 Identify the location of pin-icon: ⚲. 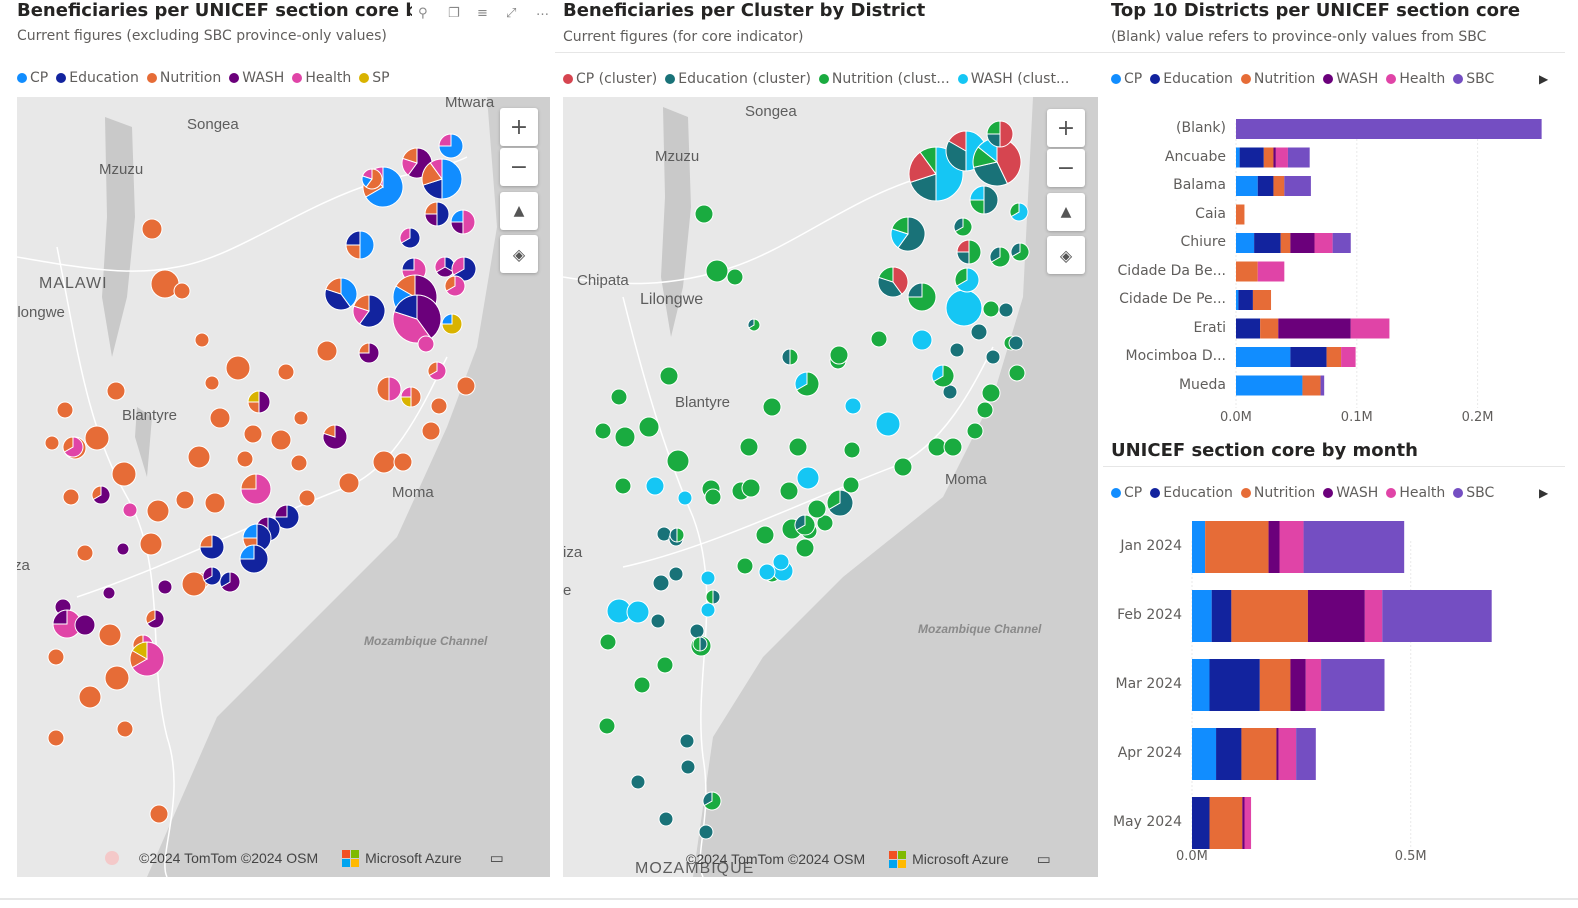
(423, 13).